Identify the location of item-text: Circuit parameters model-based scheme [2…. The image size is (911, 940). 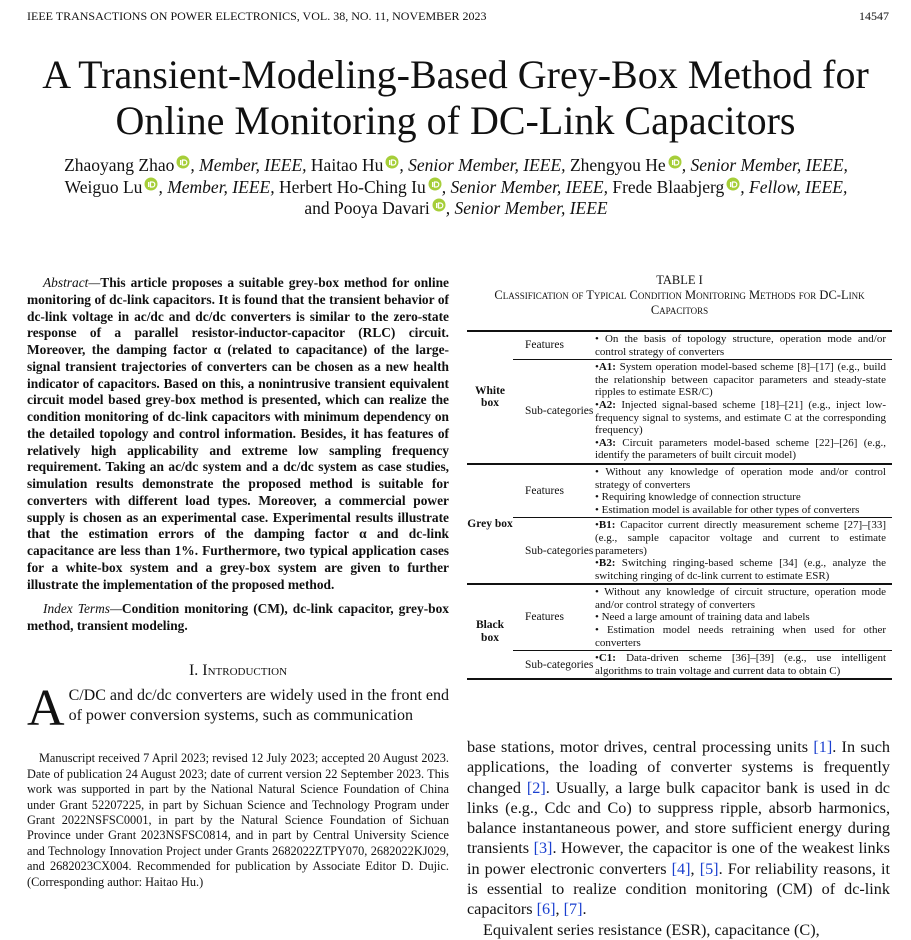
(740, 449).